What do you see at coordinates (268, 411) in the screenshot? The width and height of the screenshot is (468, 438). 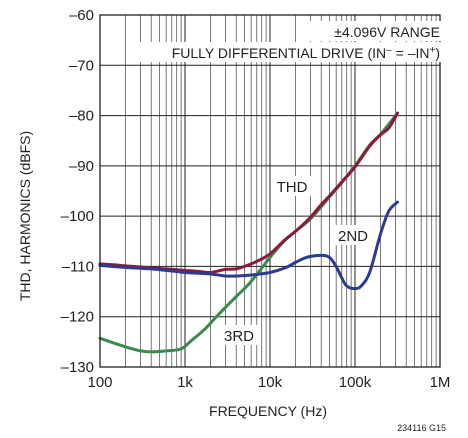 I see `x-axis-title: FREQUENCY (Hz)` at bounding box center [268, 411].